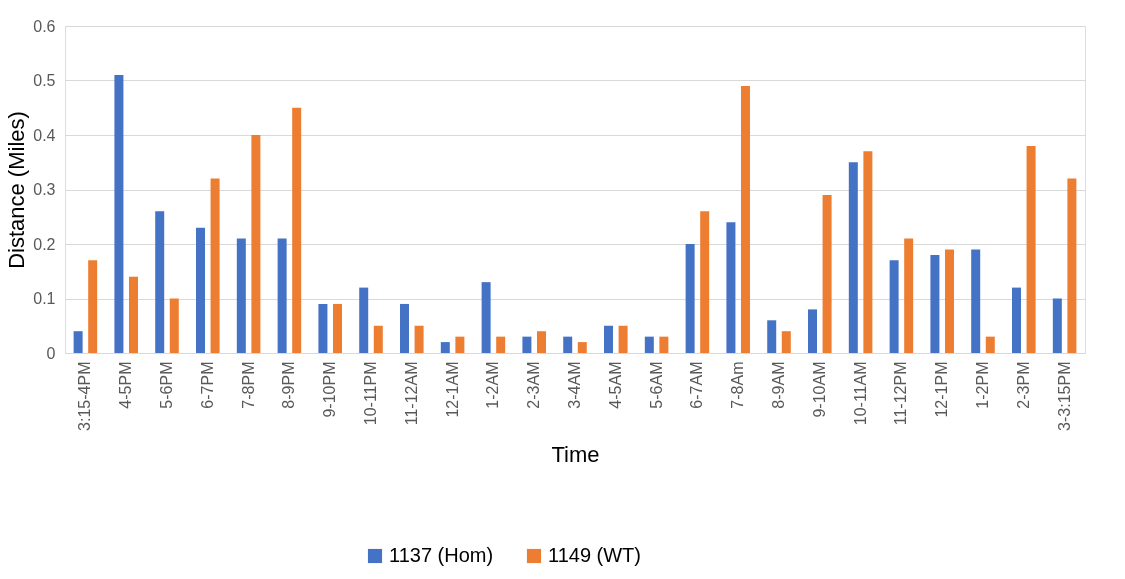 The width and height of the screenshot is (1125, 579). I want to click on x-tick-label: 4-5AM, so click(615, 385).